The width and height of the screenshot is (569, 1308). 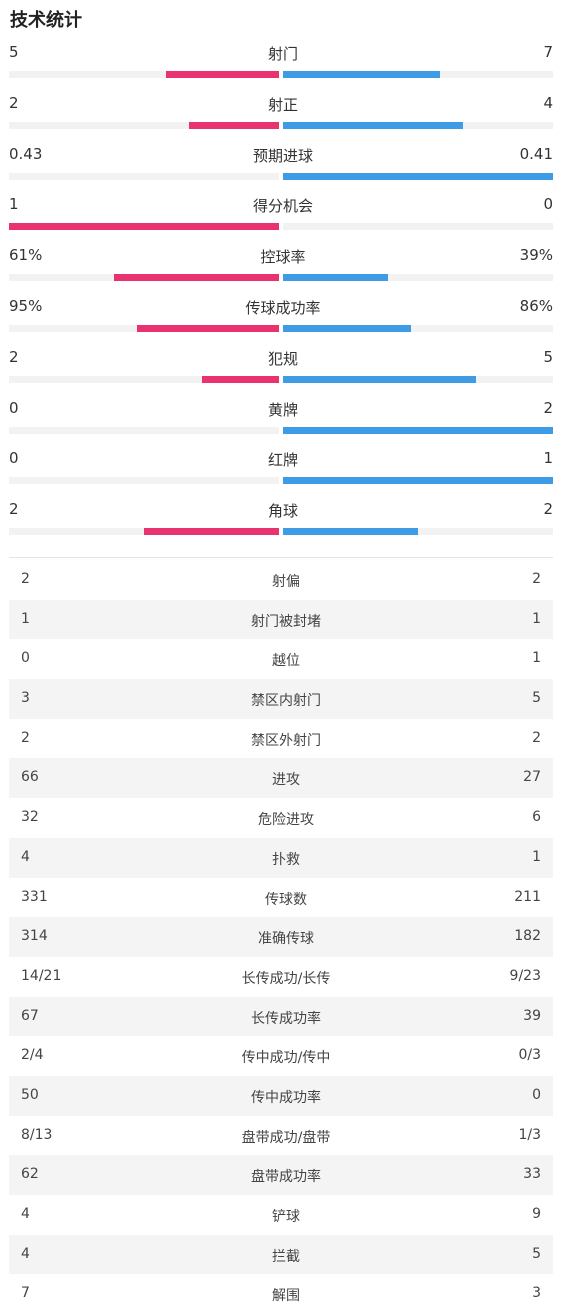 I want to click on table-row: 4 拦截 5, so click(x=281, y=1254).